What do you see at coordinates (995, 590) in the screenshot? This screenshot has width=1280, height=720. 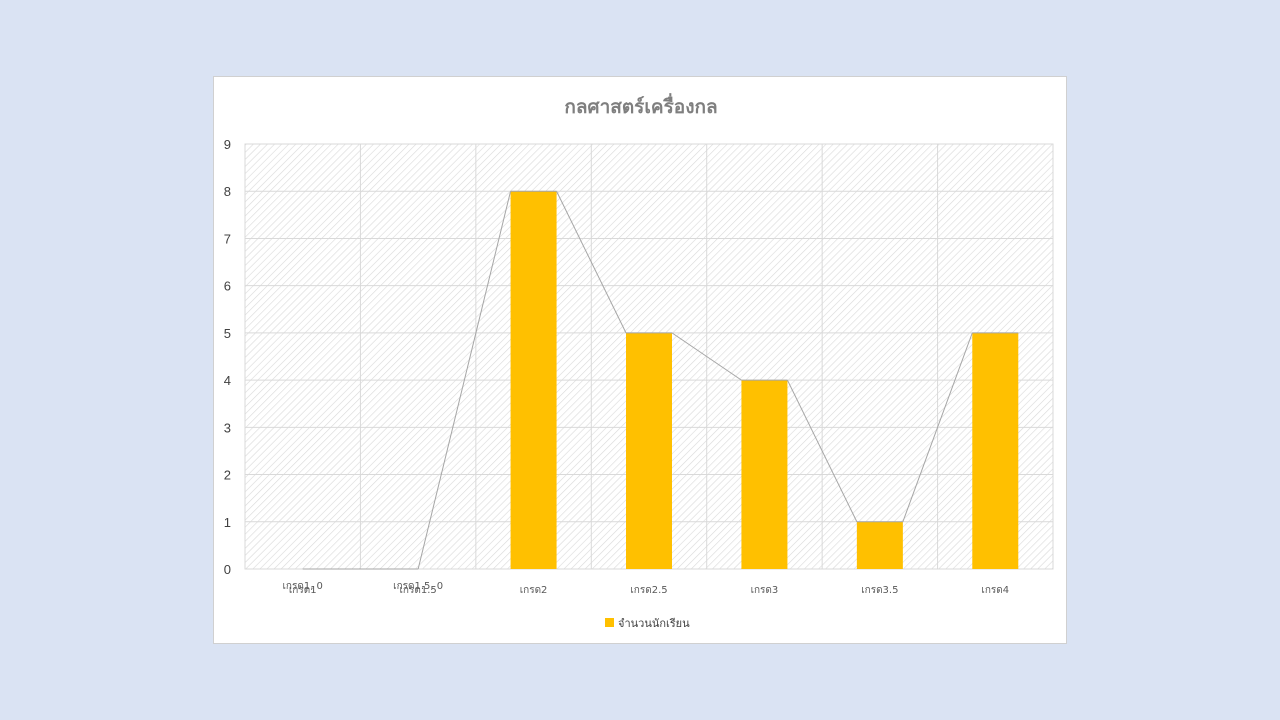 I see `x-tick-label: เกรด4` at bounding box center [995, 590].